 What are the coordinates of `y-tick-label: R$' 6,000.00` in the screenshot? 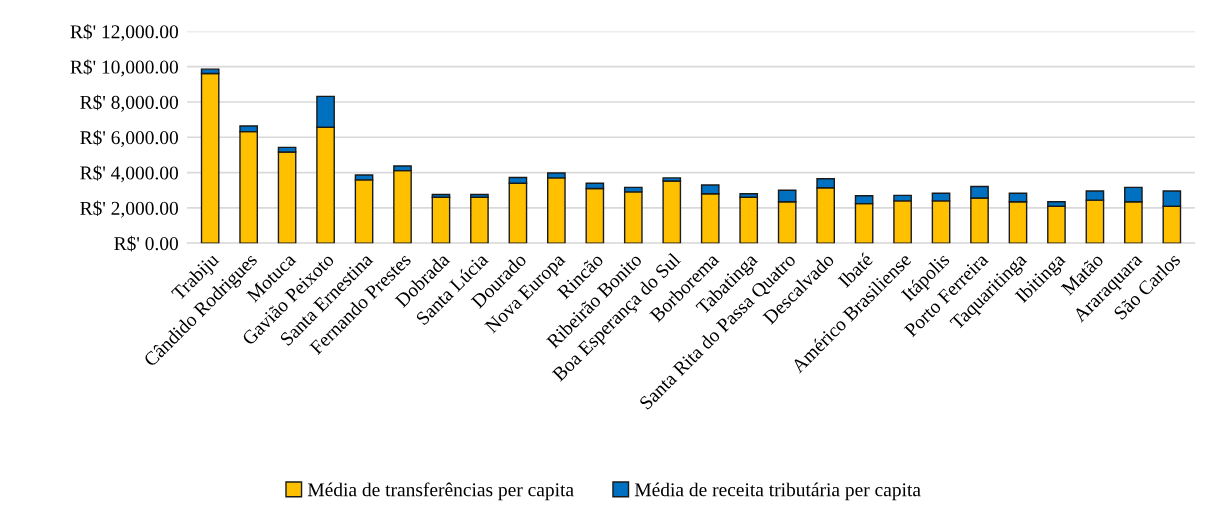 It's located at (129, 138).